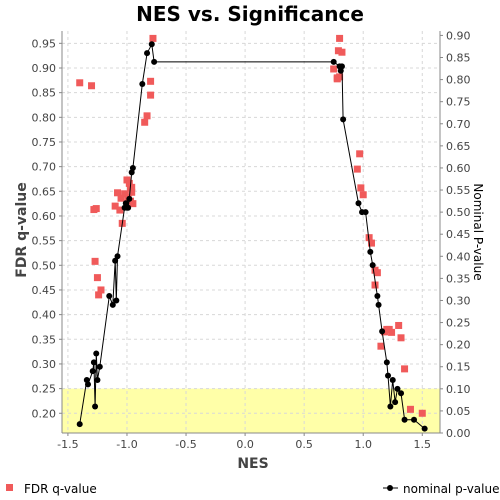 This screenshot has height=500, width=500. I want to click on y-left-tick-label: 0.20, so click(44, 413).